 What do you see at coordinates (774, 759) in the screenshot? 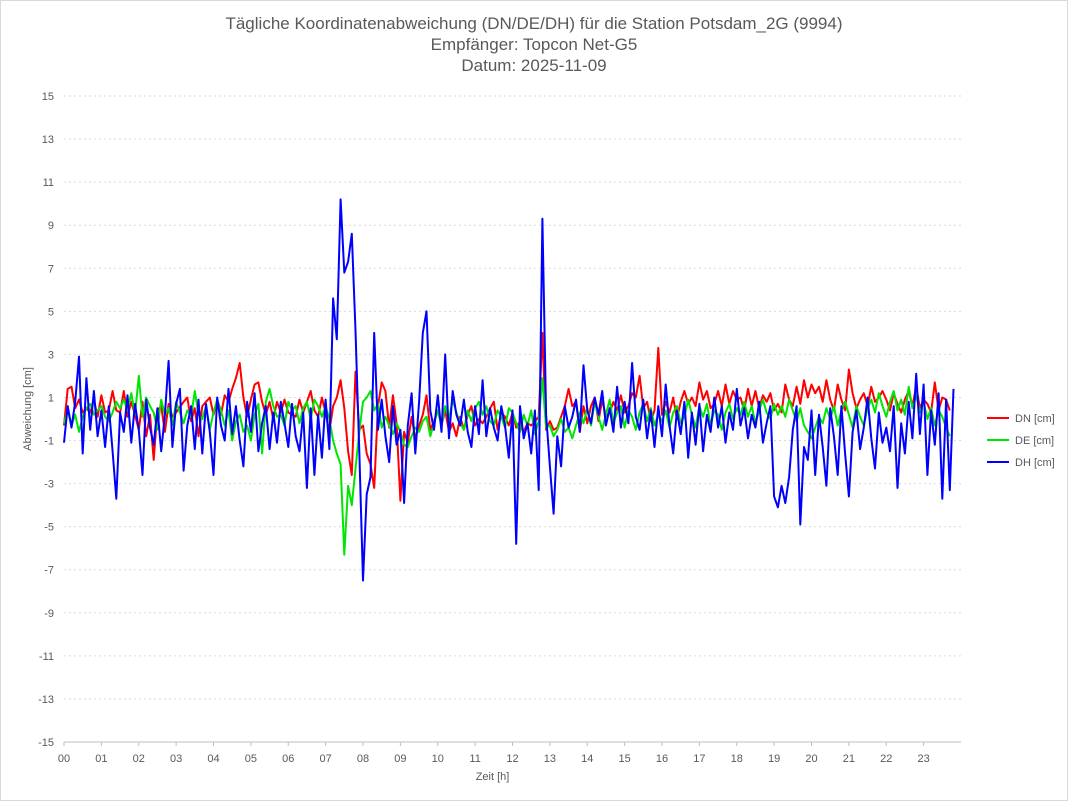
I see `x-tick-label: 19` at bounding box center [774, 759].